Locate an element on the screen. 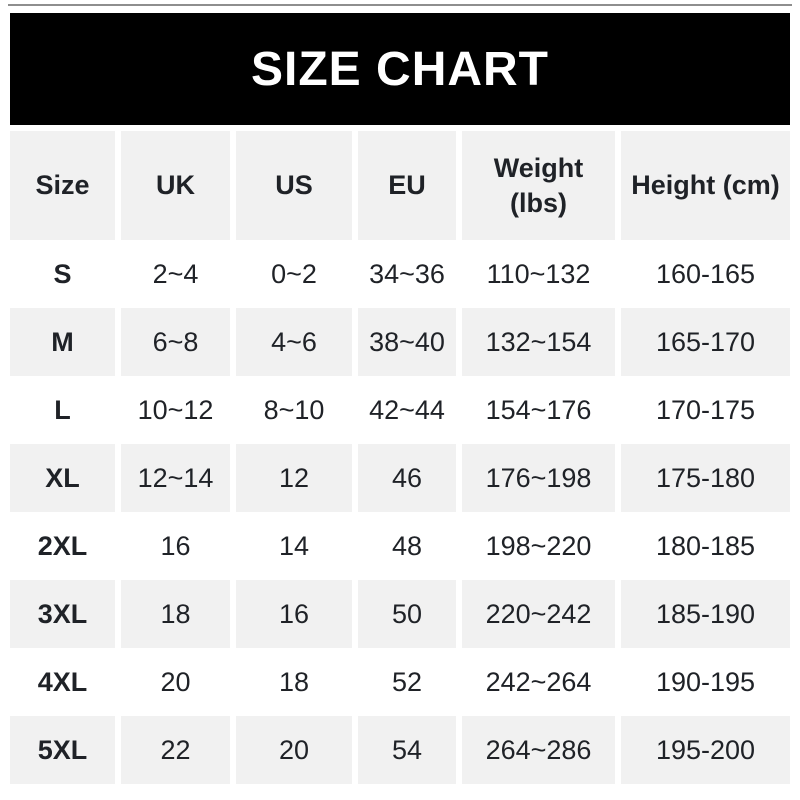 The width and height of the screenshot is (800, 800). column-header-uk: UK is located at coordinates (175, 185).